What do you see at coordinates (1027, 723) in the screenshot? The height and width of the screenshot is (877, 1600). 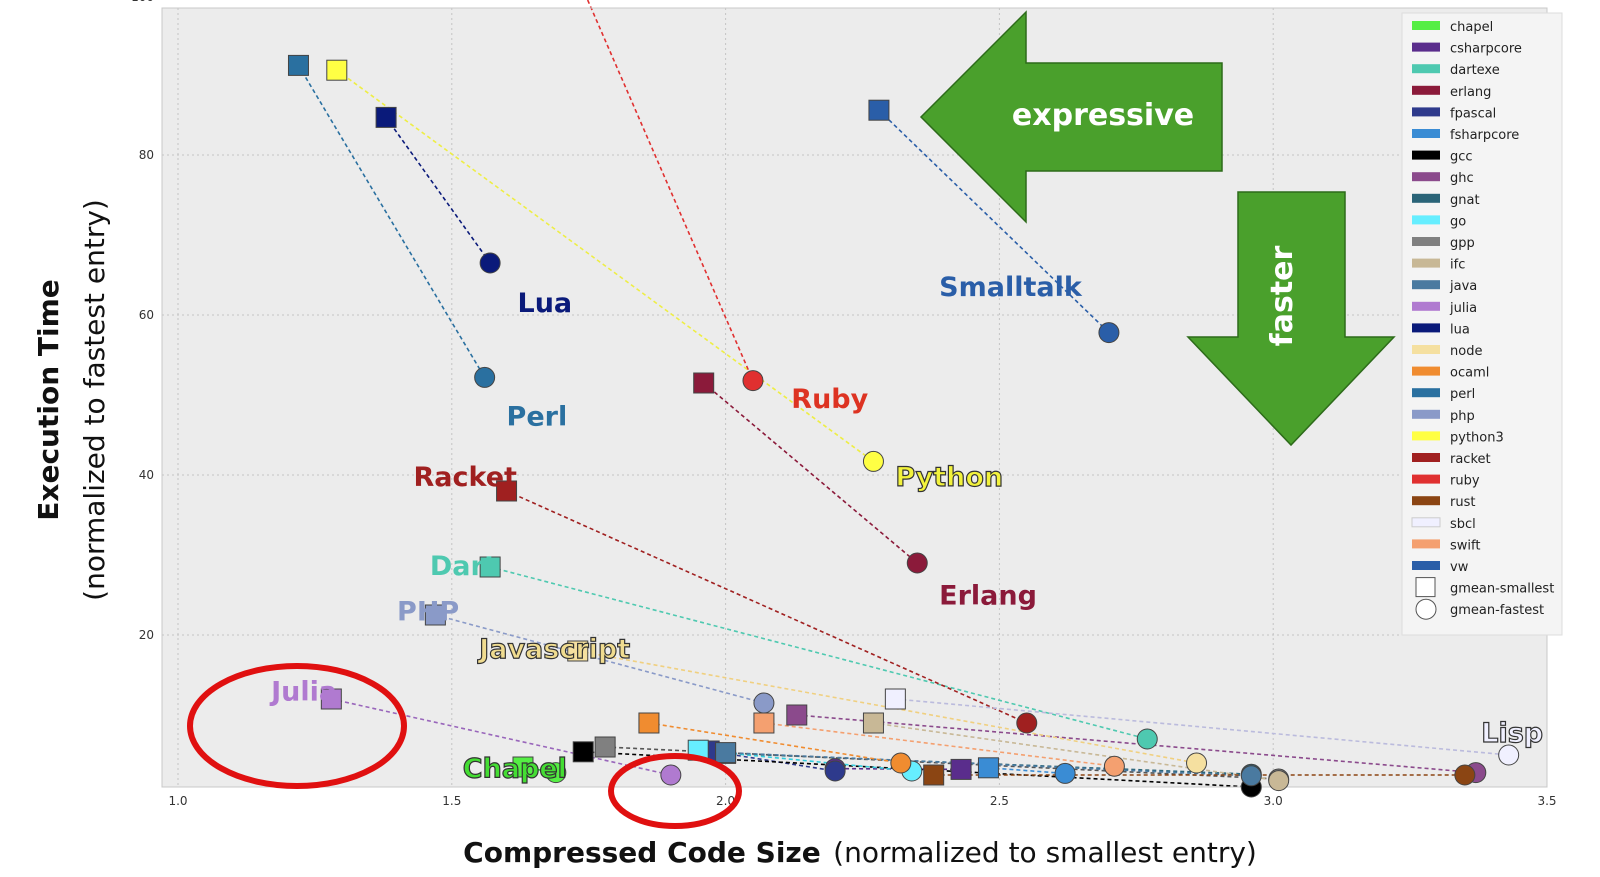 I see `racket-fastest-marker` at bounding box center [1027, 723].